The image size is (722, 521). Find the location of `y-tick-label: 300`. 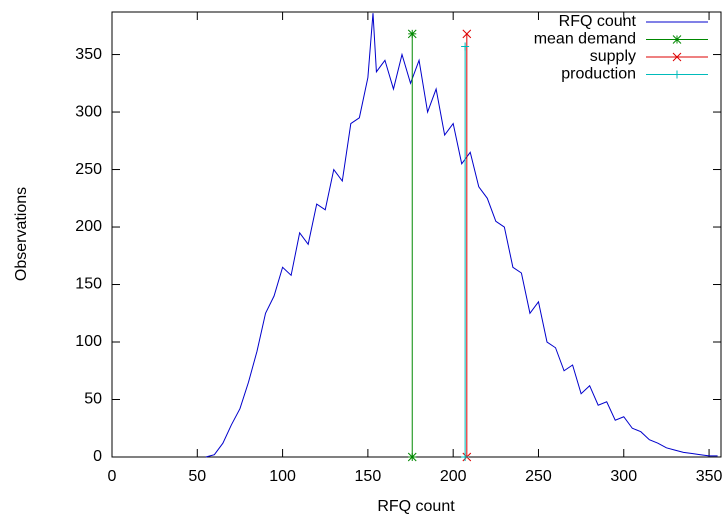

y-tick-label: 300 is located at coordinates (88, 111).